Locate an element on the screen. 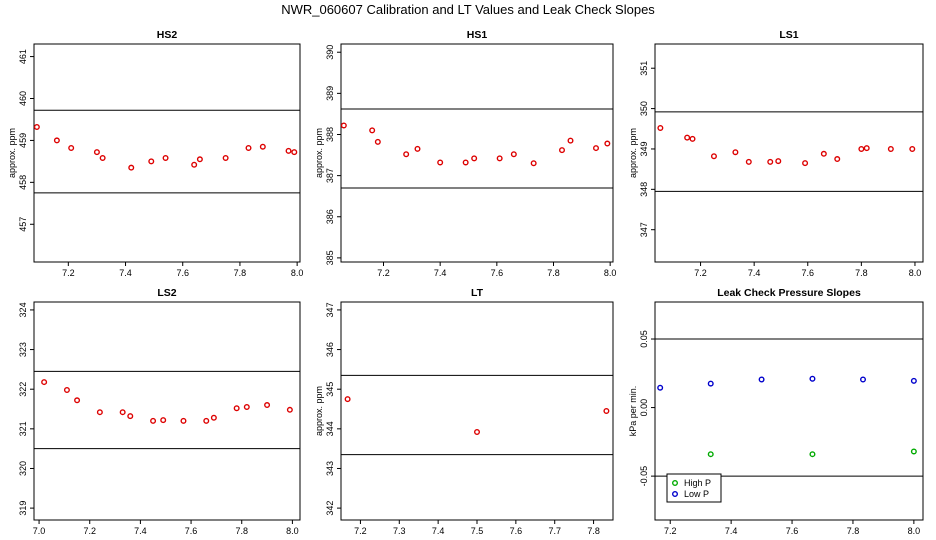 The height and width of the screenshot is (540, 936). y-tick-label: 0.00 is located at coordinates (644, 408).